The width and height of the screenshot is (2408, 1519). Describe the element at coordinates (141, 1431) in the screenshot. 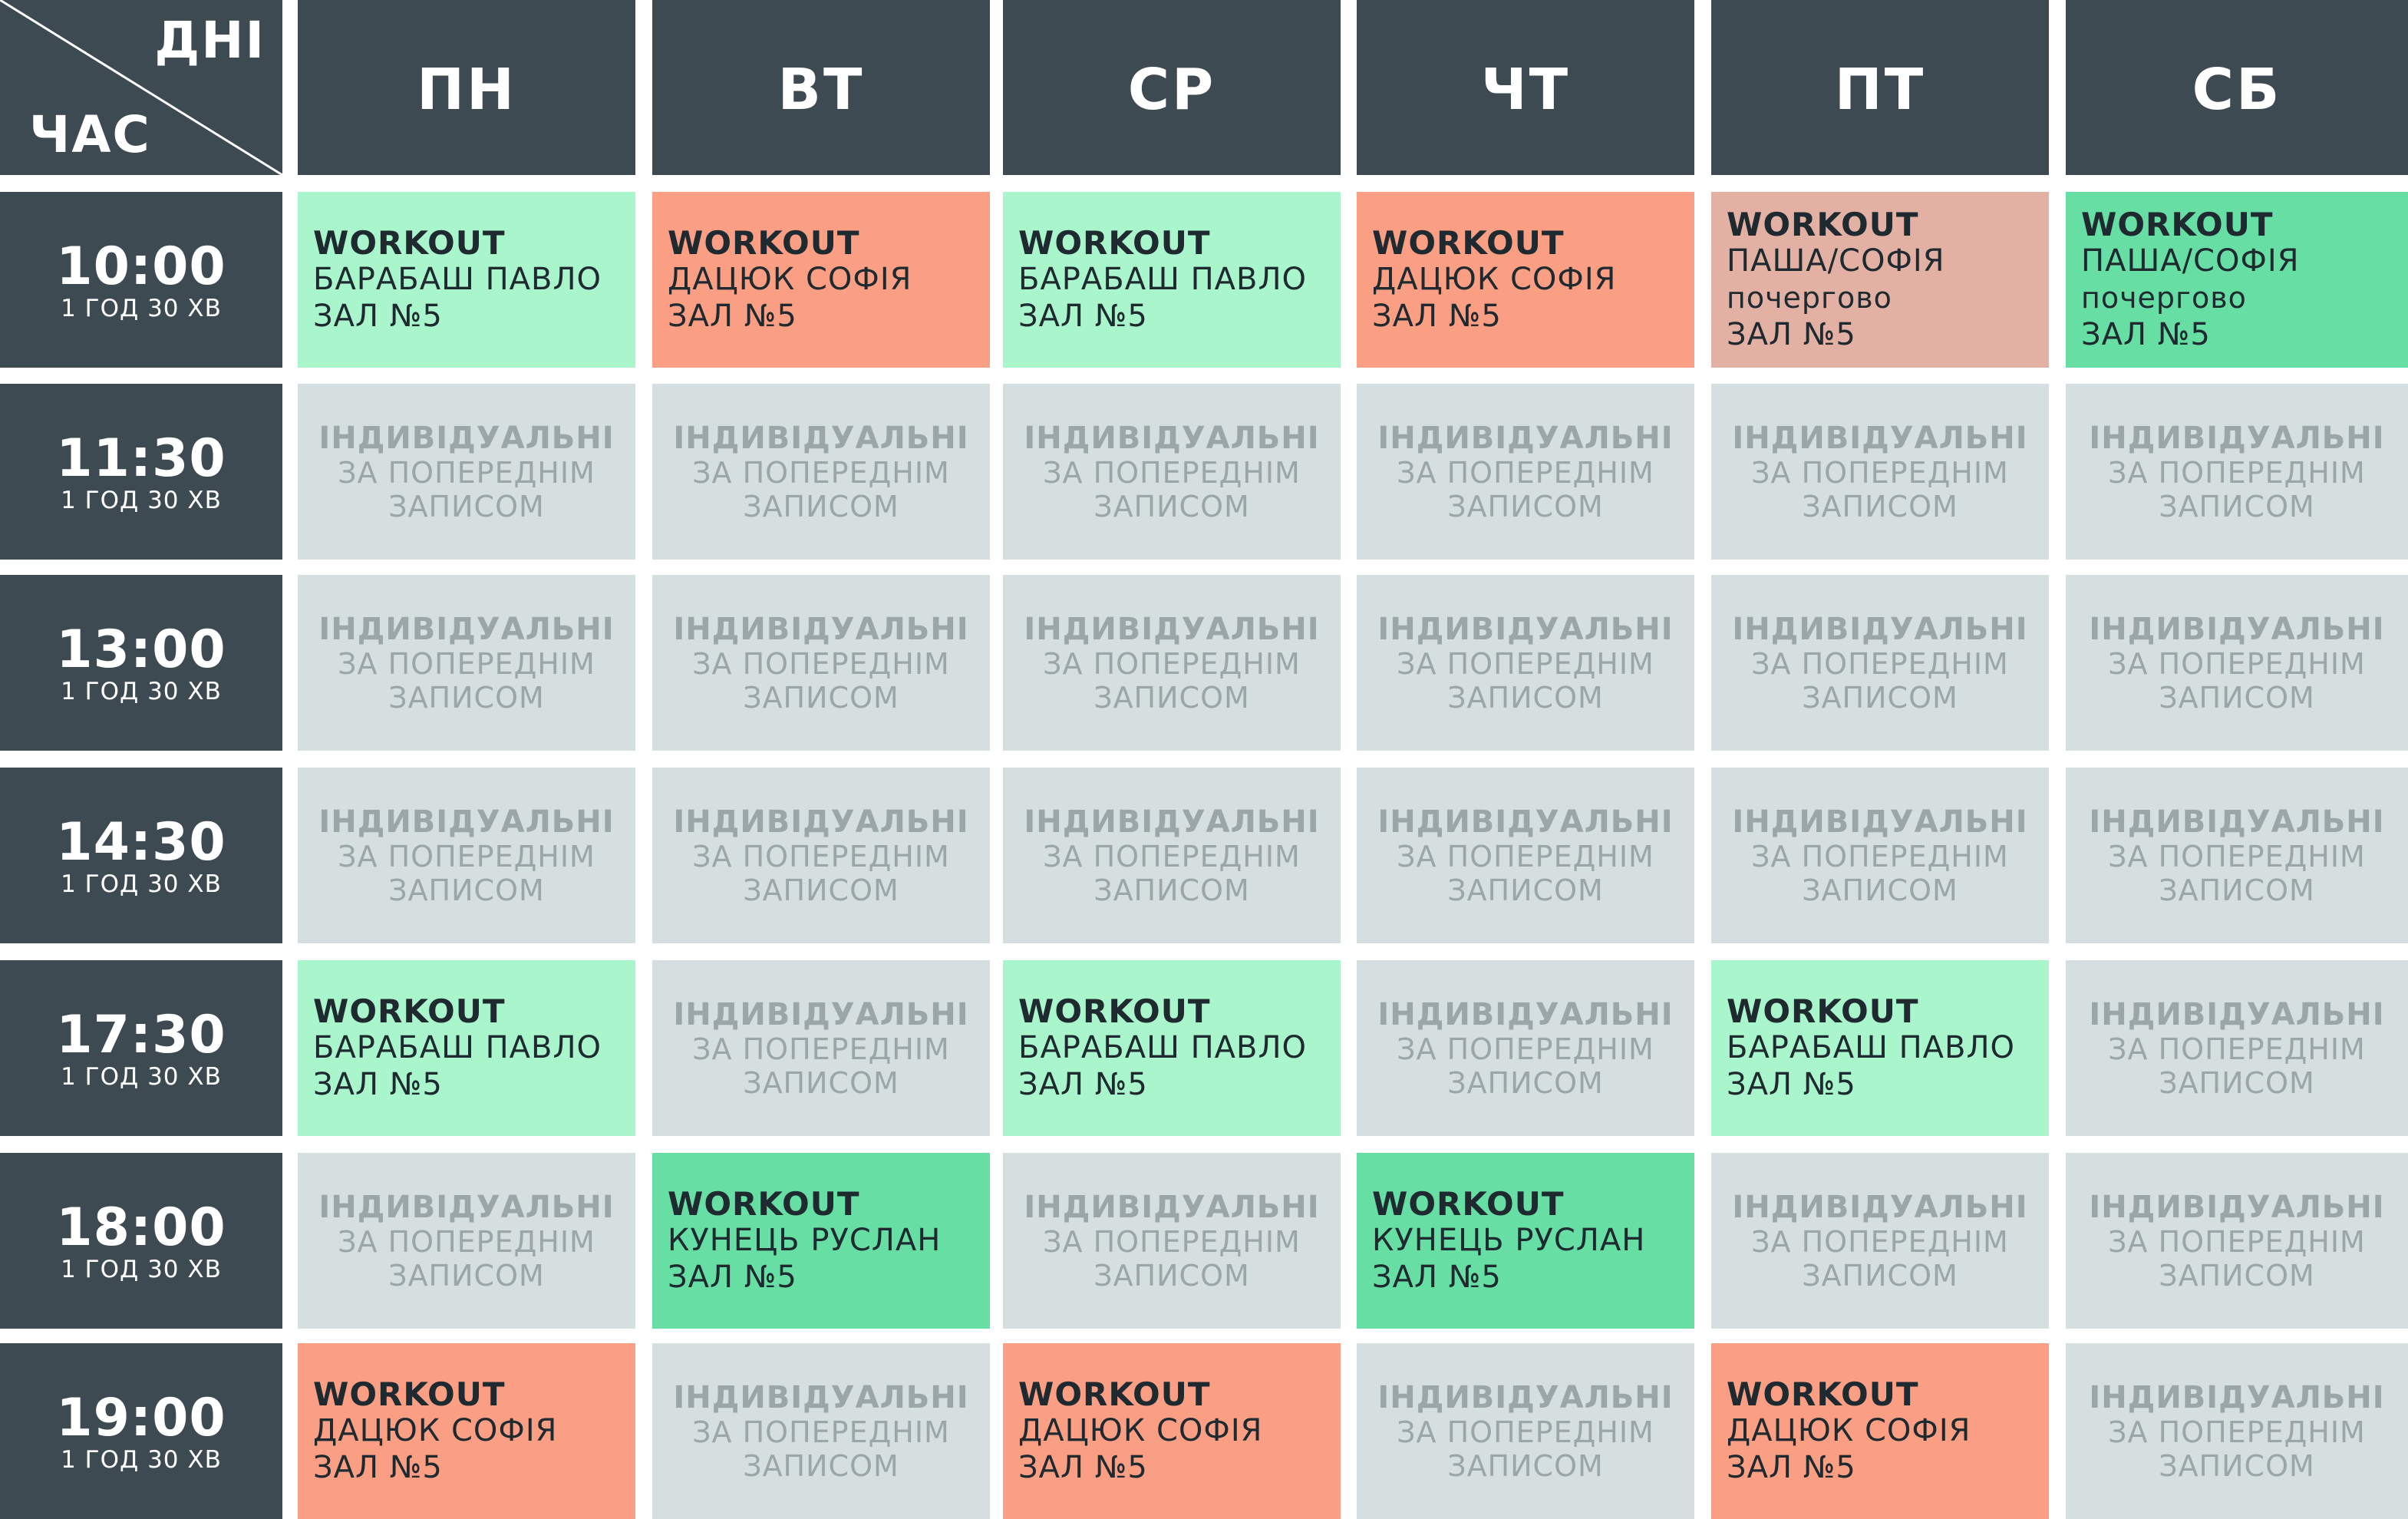

I see `time-slot-1900: 19:00 1 ГОД 30 ХВ` at that location.